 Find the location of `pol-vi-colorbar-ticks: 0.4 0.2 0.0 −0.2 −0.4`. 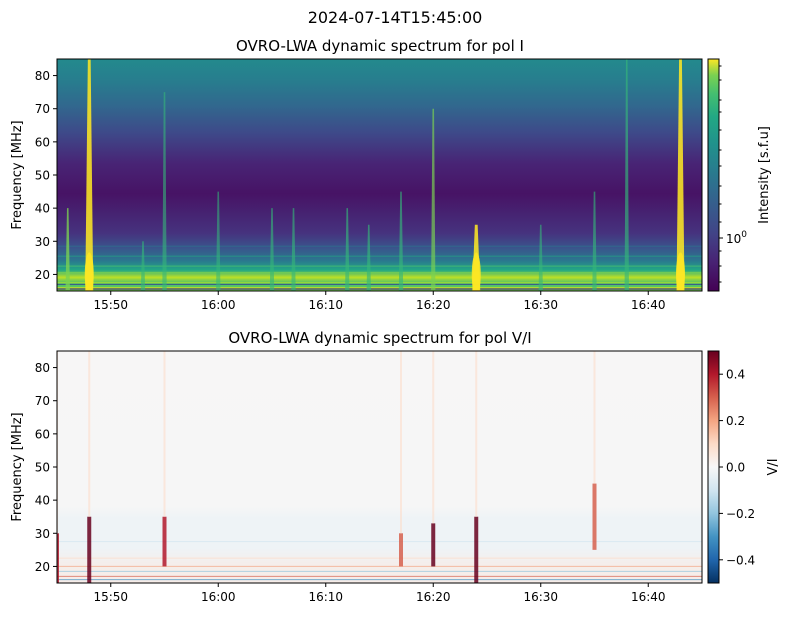

pol-vi-colorbar-ticks: 0.4 0.2 0.0 −0.2 −0.4 is located at coordinates (737, 467).